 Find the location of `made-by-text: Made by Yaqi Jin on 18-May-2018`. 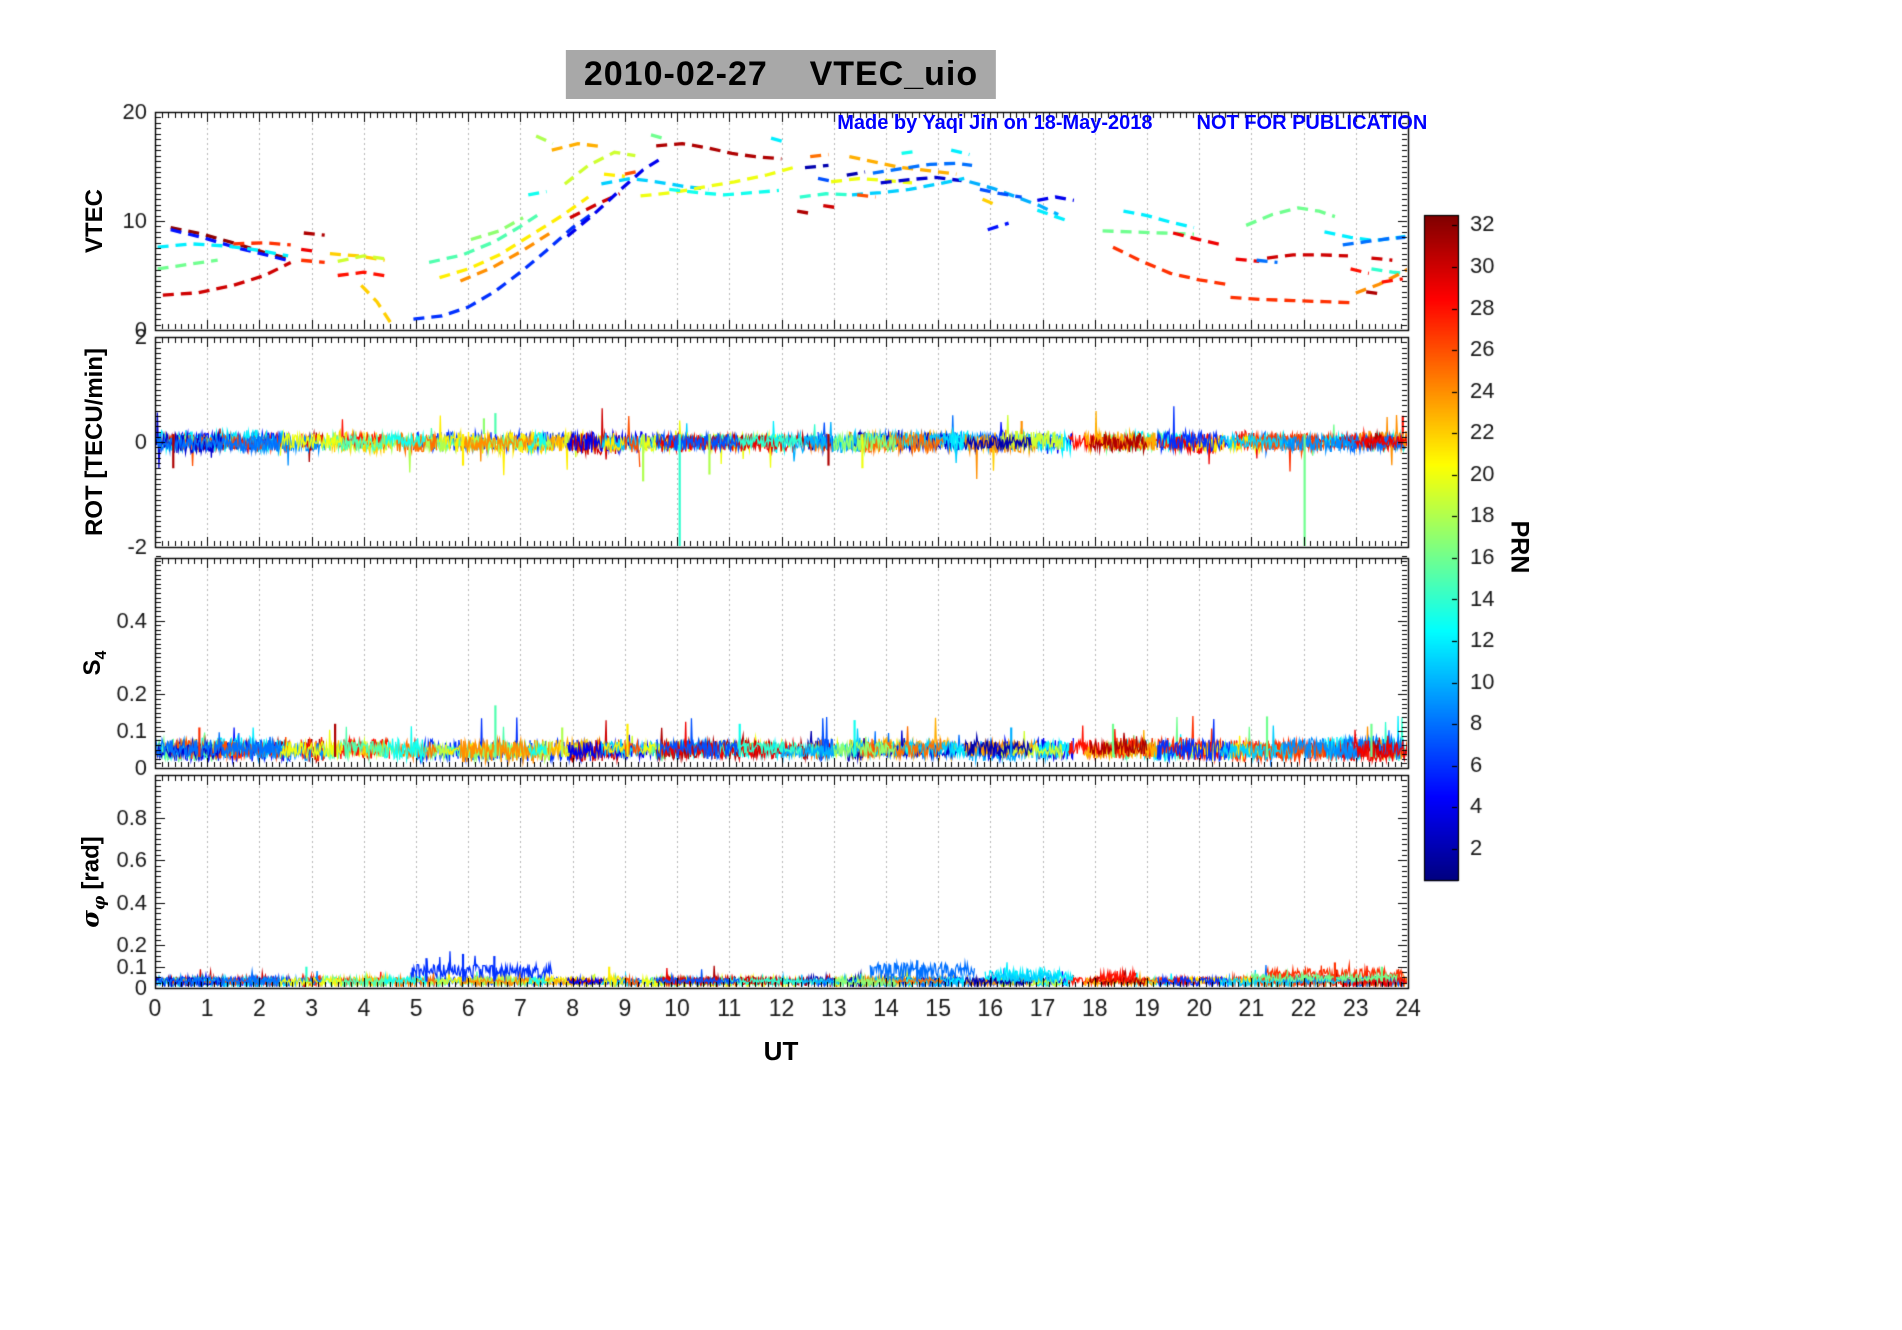

made-by-text: Made by Yaqi Jin on 18-May-2018 is located at coordinates (995, 123).